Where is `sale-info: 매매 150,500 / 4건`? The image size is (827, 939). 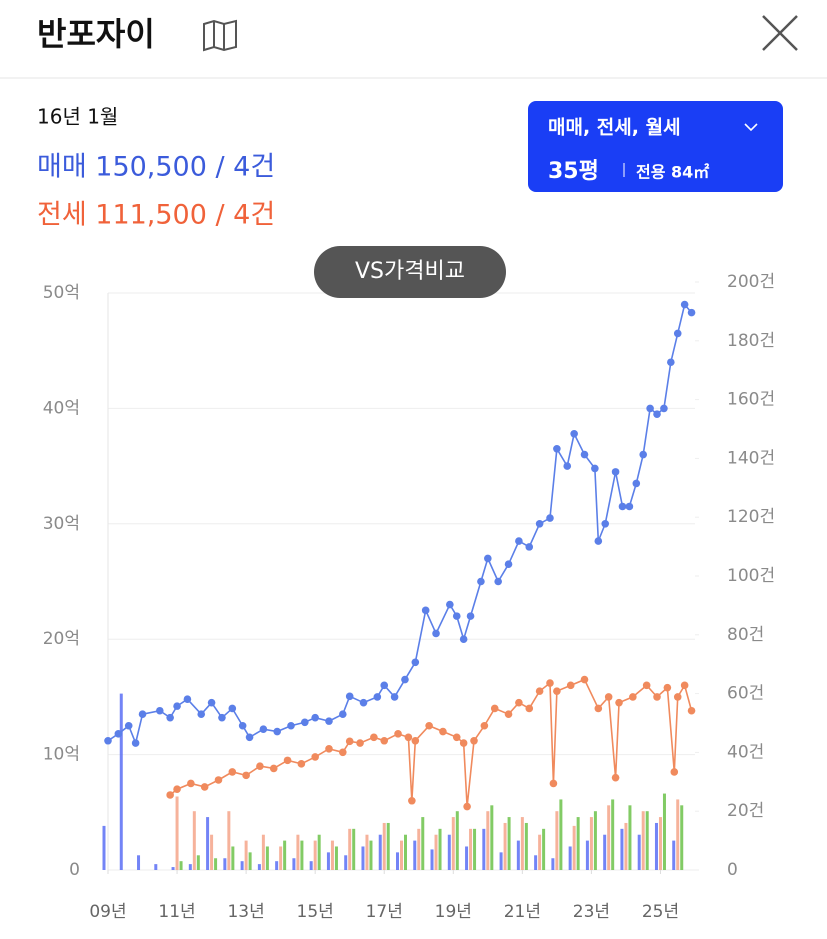
sale-info: 매매 150,500 / 4건 is located at coordinates (156, 167).